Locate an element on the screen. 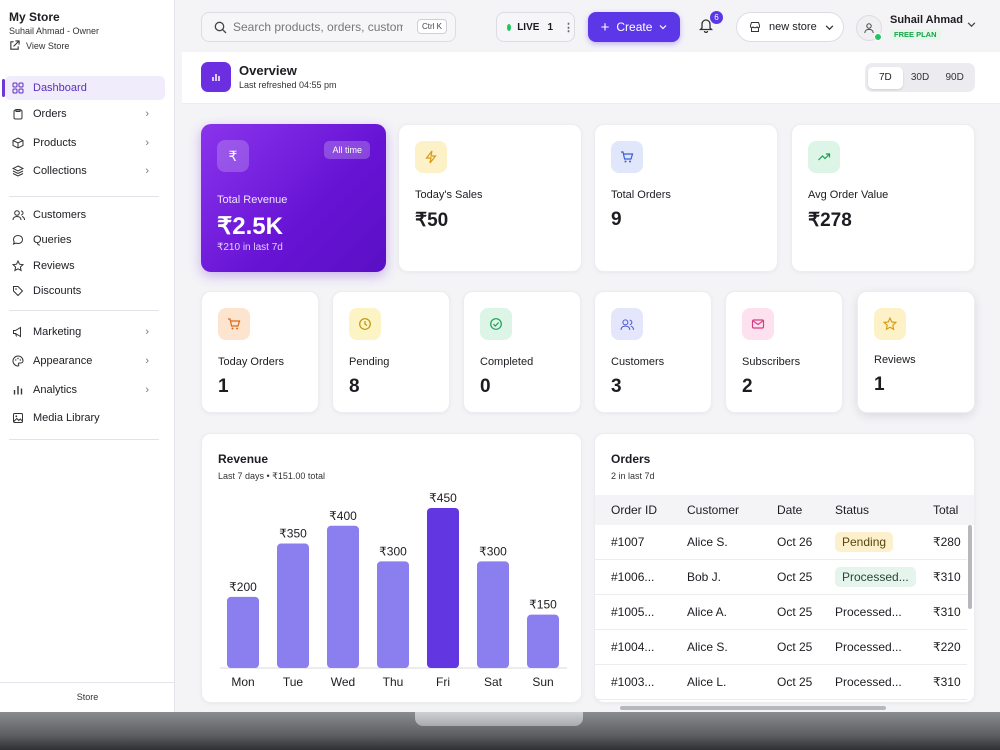 This screenshot has width=1000, height=750. bar-tue is located at coordinates (293, 605).